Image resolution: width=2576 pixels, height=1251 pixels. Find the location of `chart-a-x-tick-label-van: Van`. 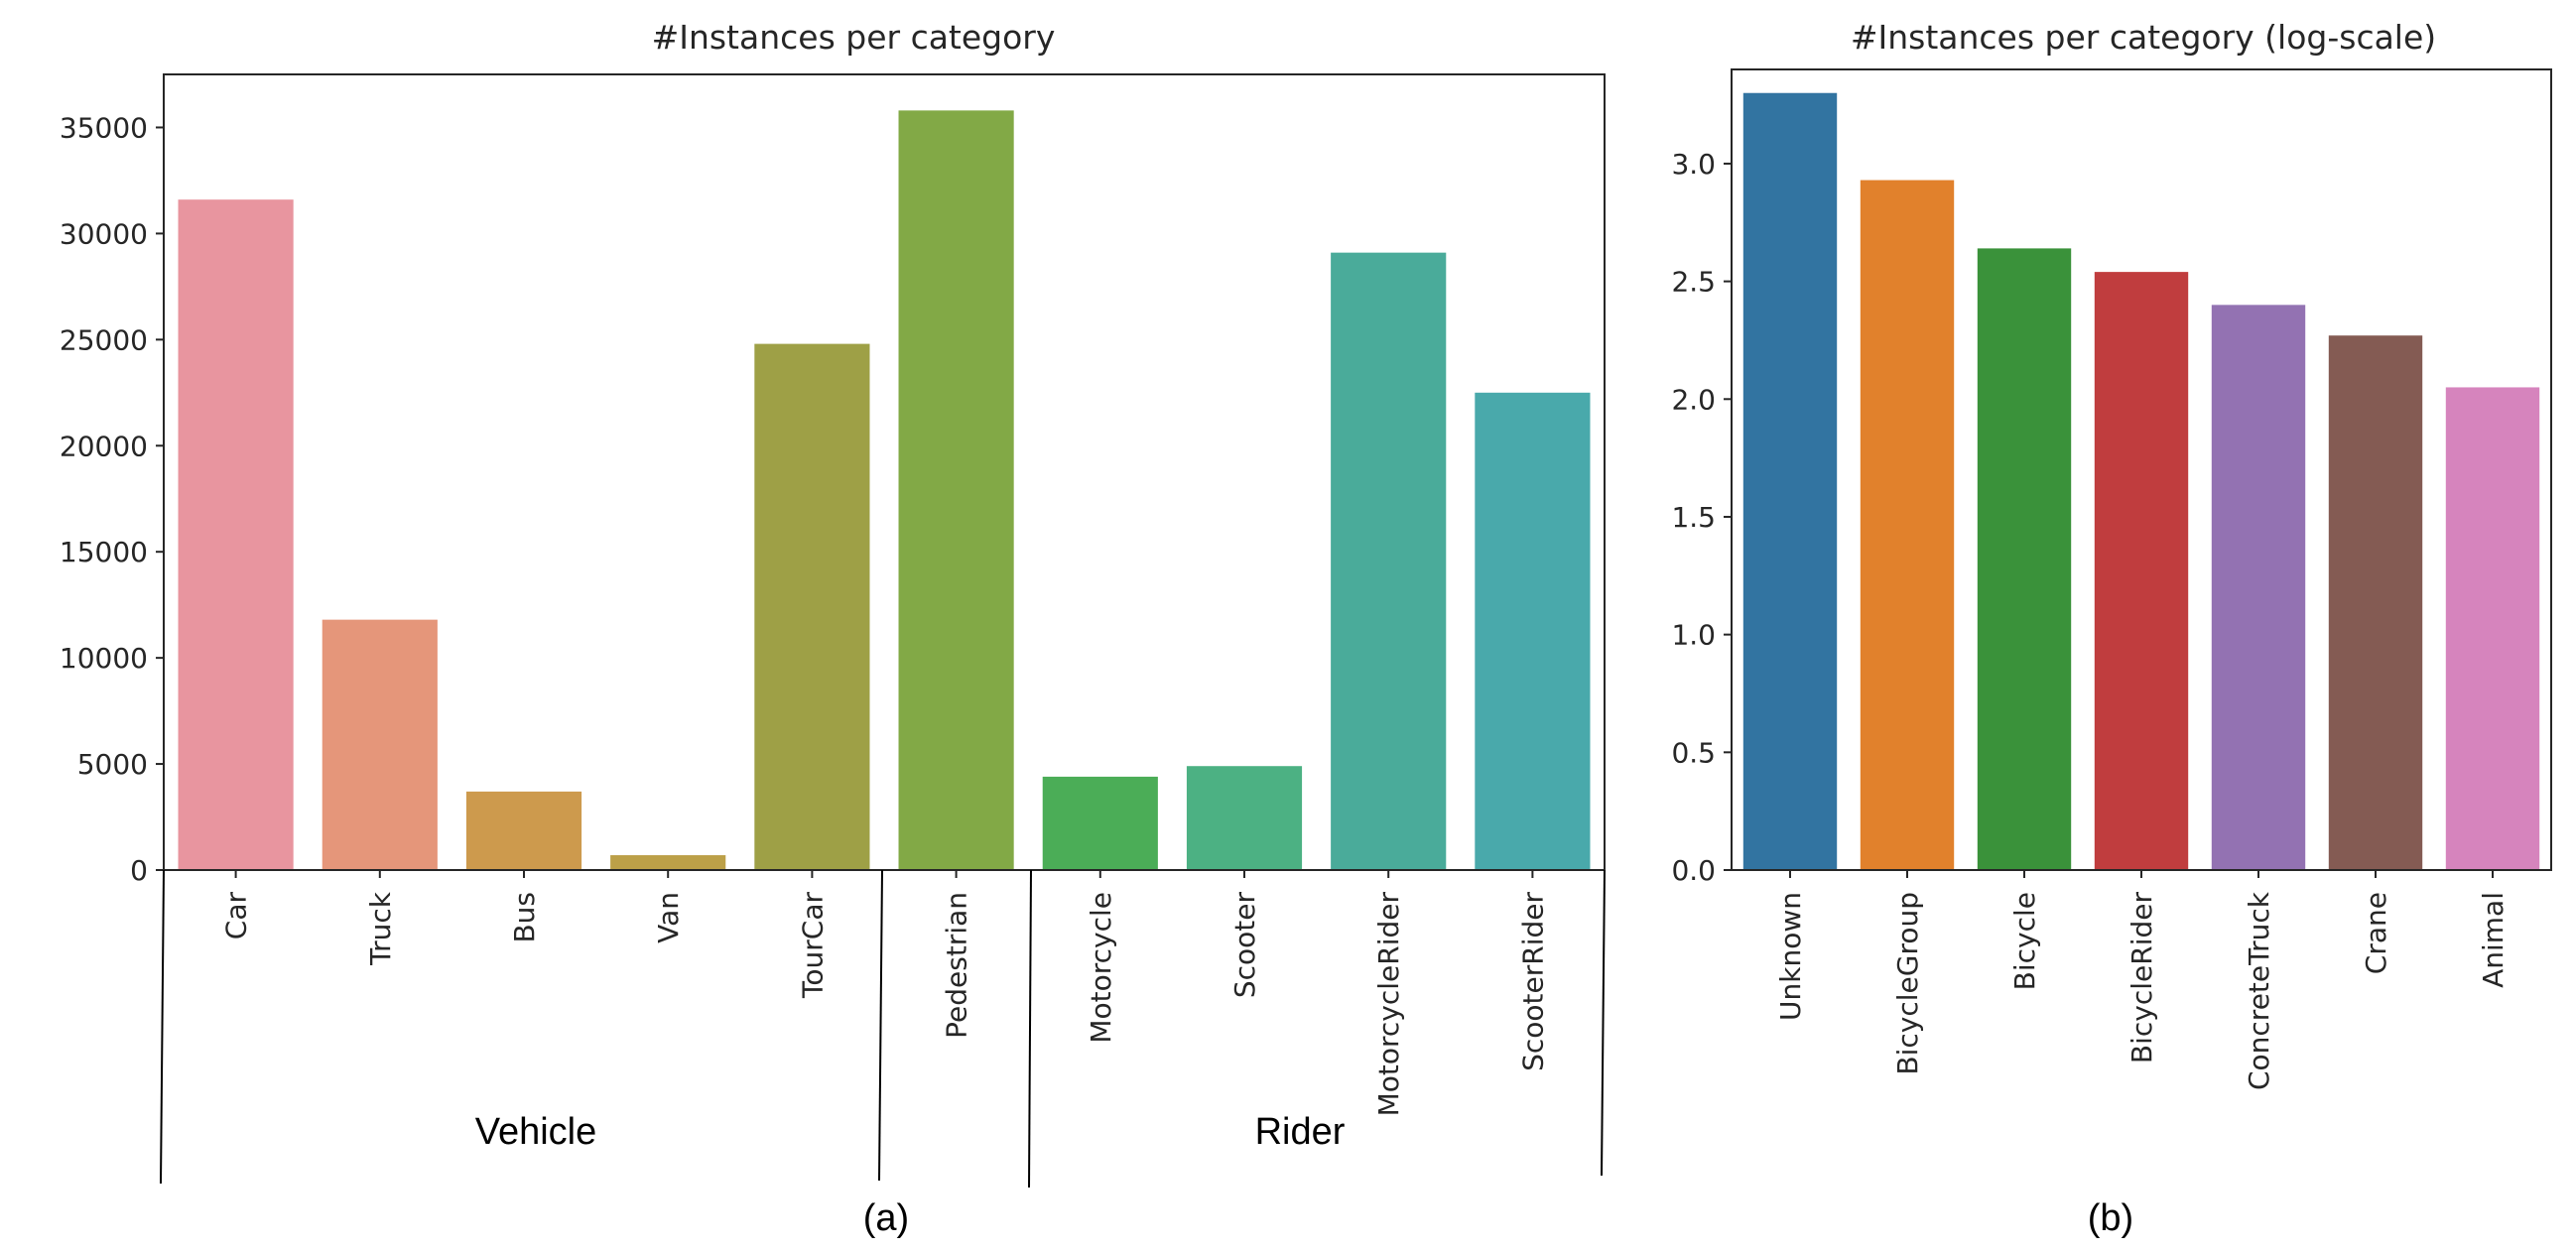

chart-a-x-tick-label-van: Van is located at coordinates (668, 917).